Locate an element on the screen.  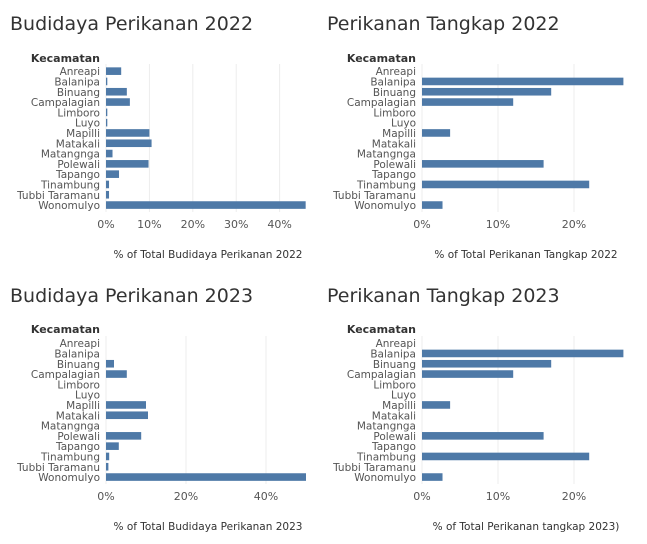
chart-title: Budidaya Perikanan 2022 is located at coordinates (132, 24).